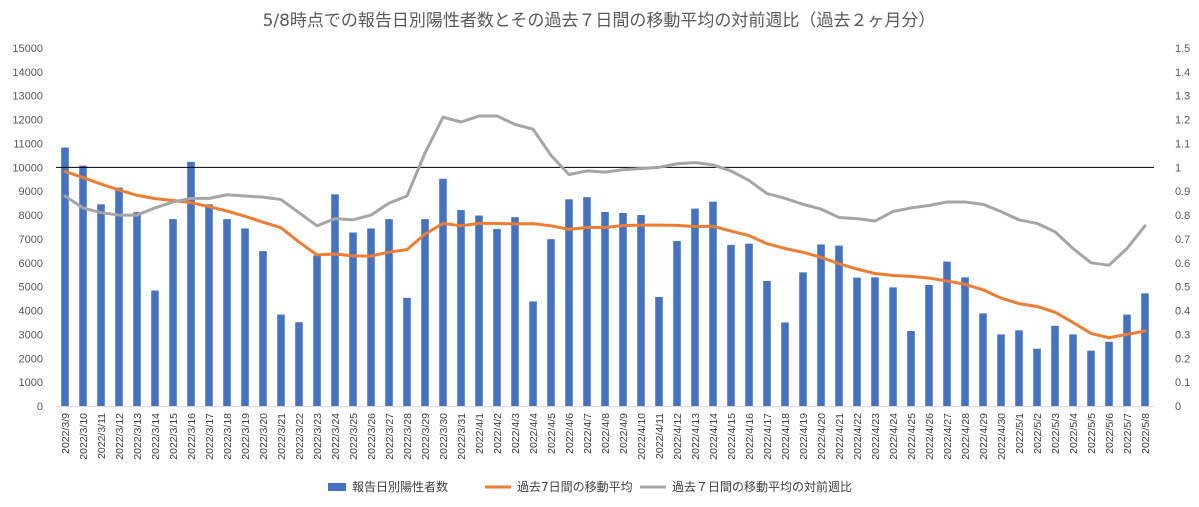  I want to click on x-tick-label: 2022/4/13, so click(696, 436).